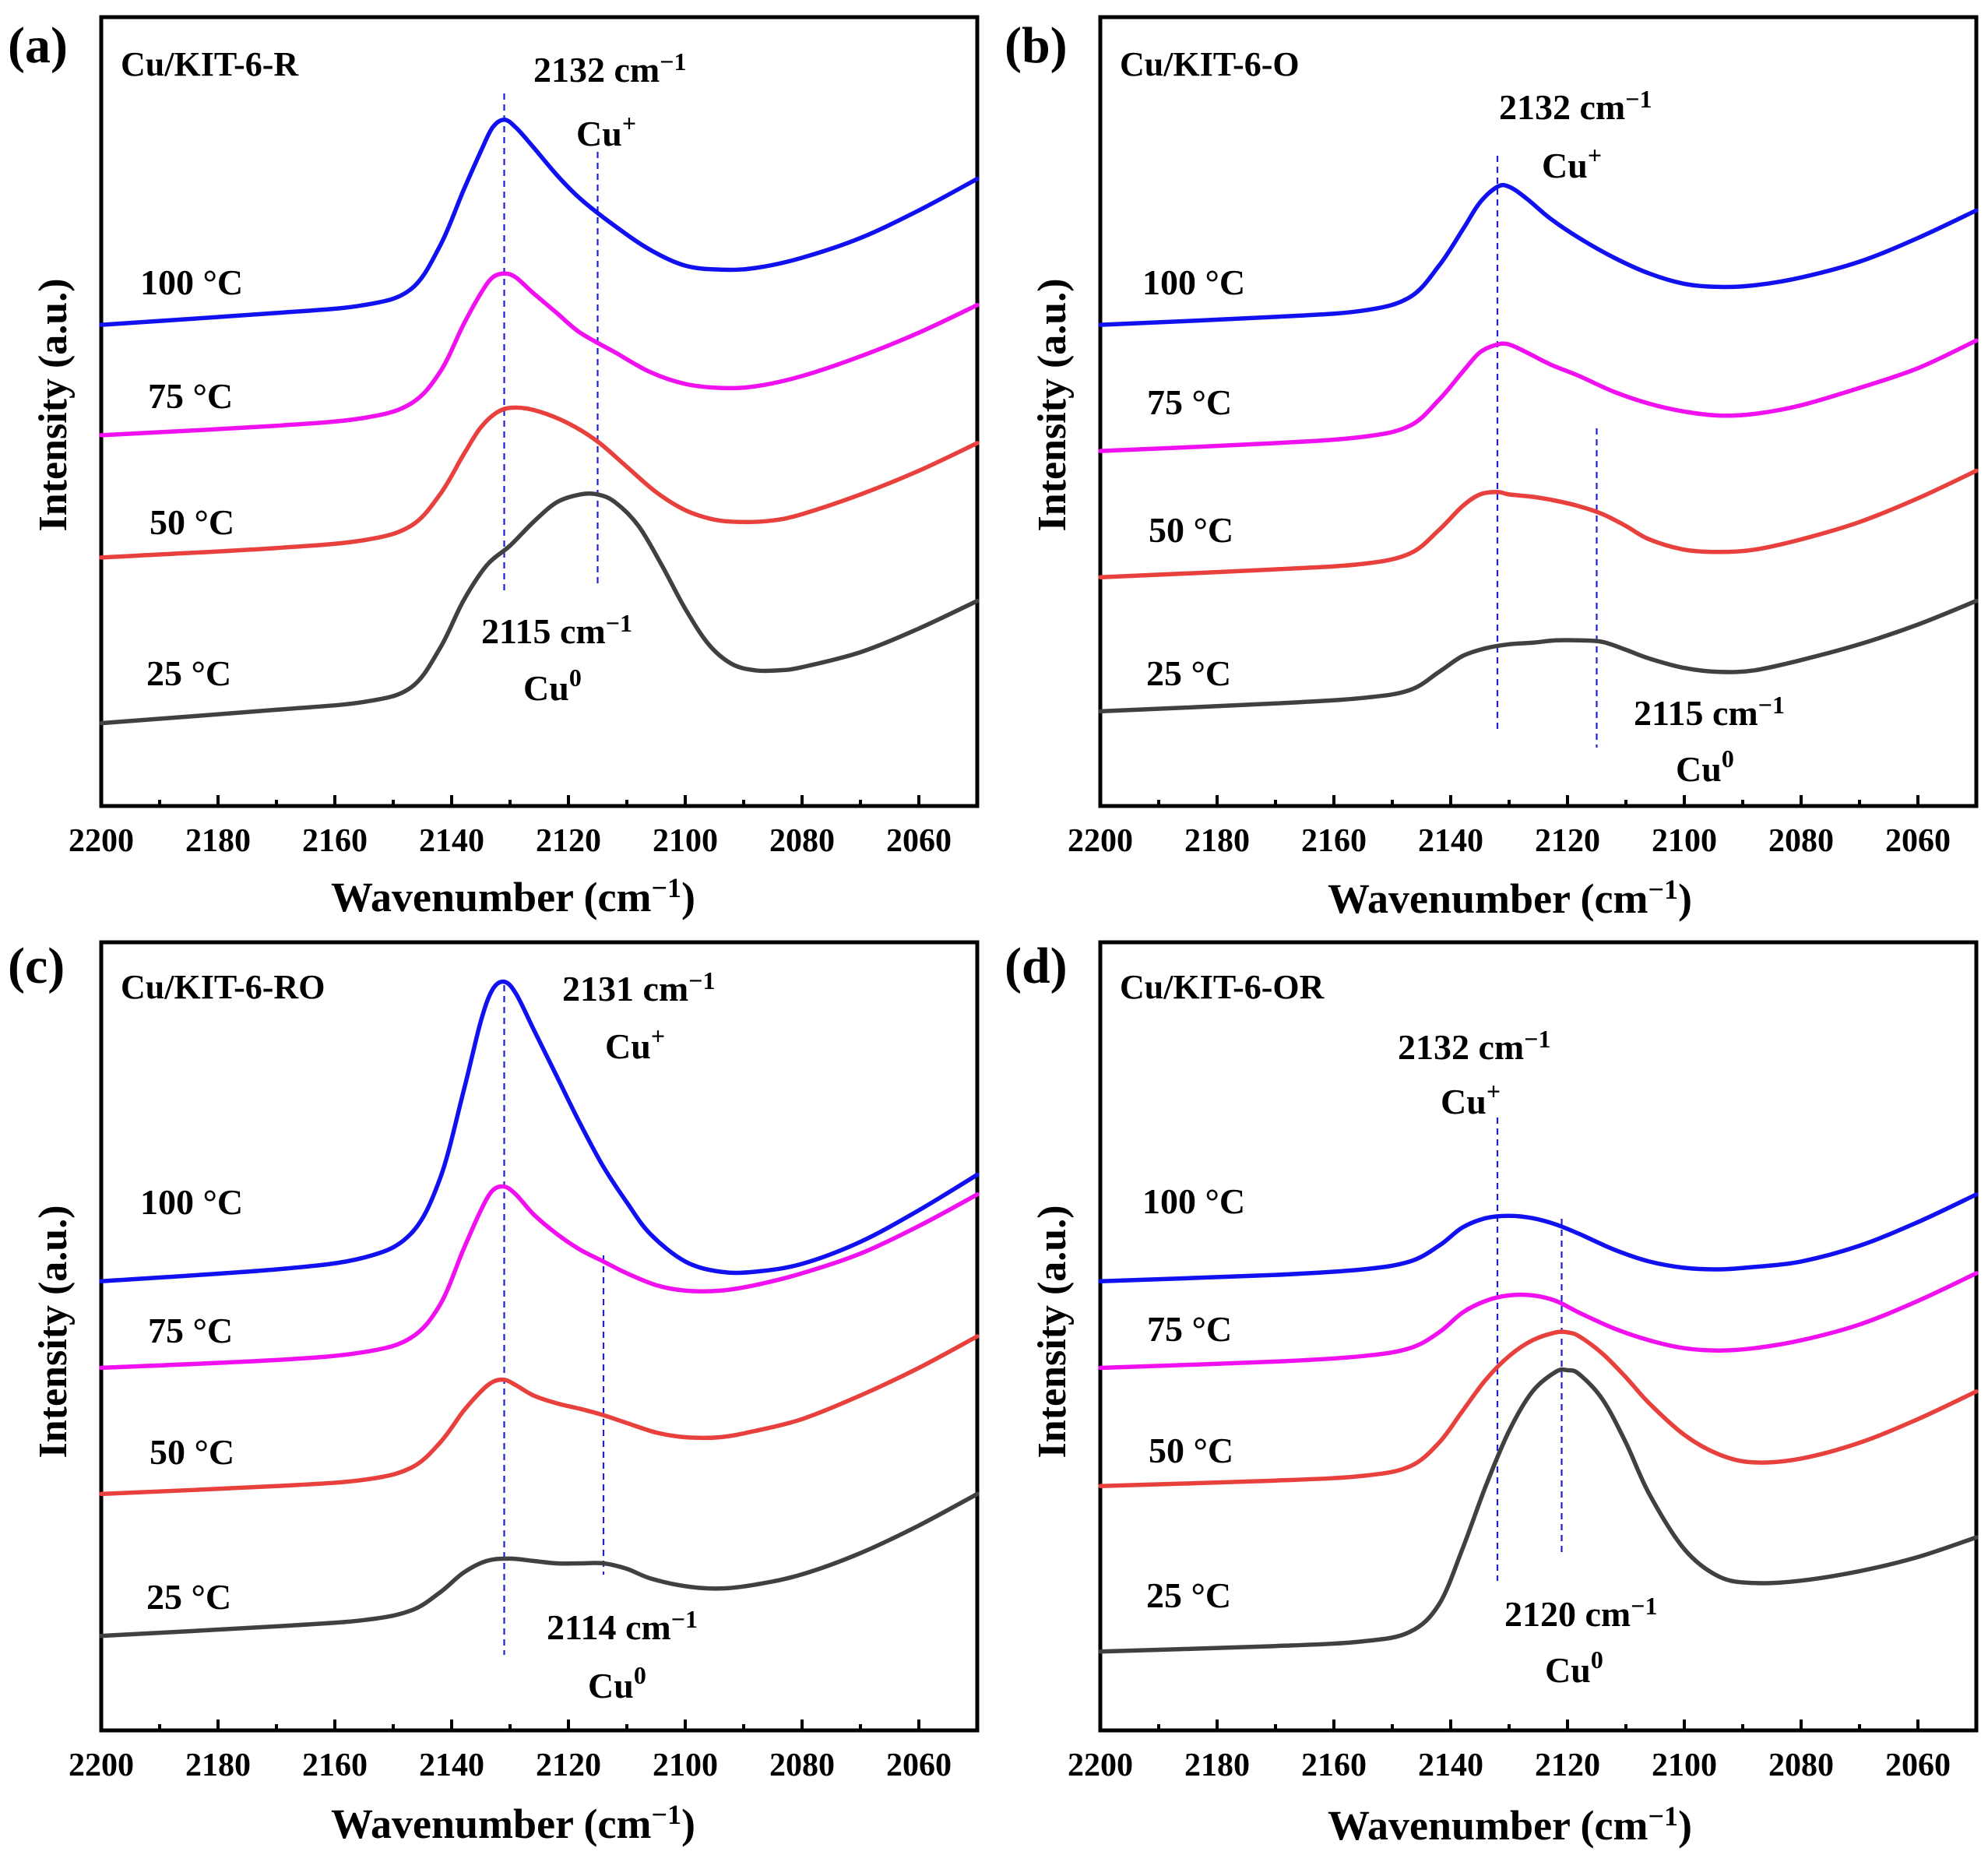 This screenshot has width=1988, height=1855. What do you see at coordinates (1036, 966) in the screenshot?
I see `panel-letter: (d)` at bounding box center [1036, 966].